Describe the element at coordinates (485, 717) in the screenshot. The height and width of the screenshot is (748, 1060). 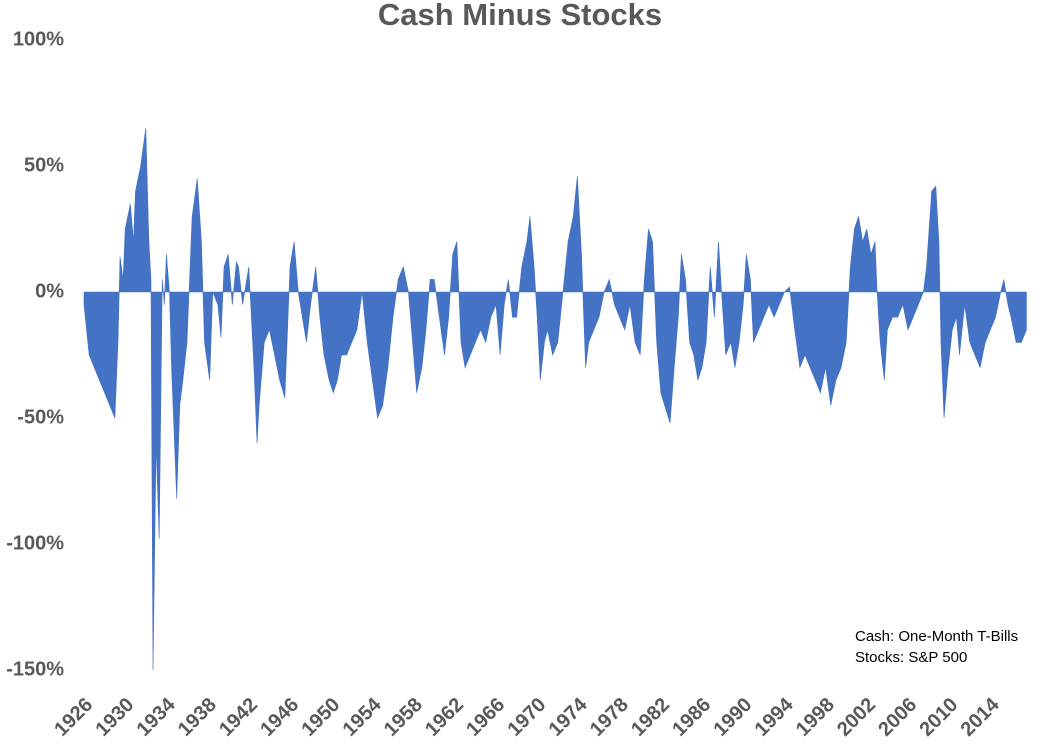
I see `x-tick-label: 1966` at that location.